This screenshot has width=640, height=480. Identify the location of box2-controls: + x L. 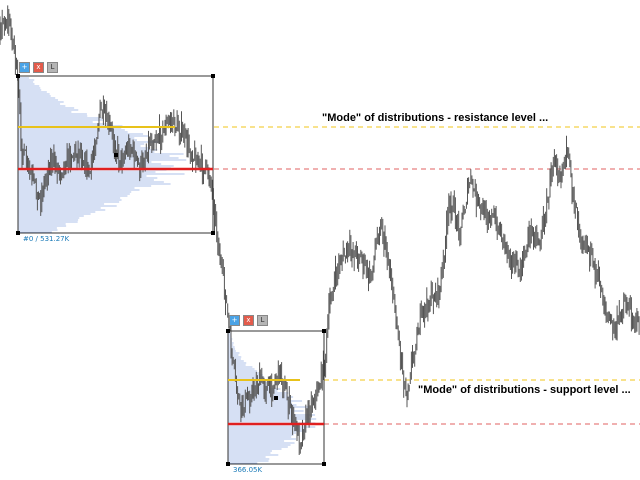
(248, 320).